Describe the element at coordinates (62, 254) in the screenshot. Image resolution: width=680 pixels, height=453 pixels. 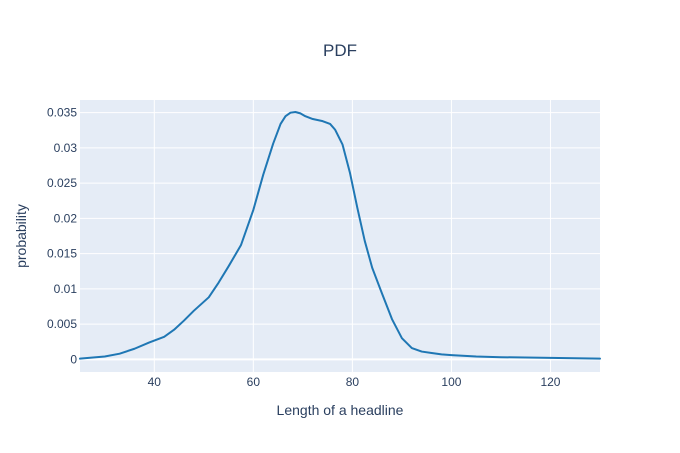
I see `y-tick-label: 0.015` at that location.